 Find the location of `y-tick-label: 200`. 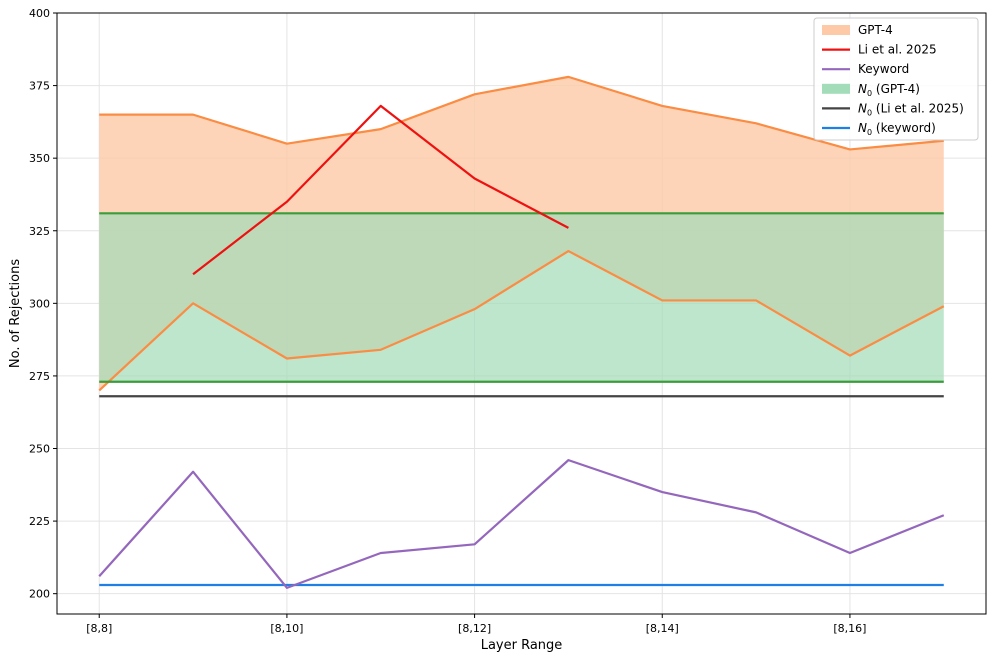

y-tick-label: 200 is located at coordinates (39, 594).